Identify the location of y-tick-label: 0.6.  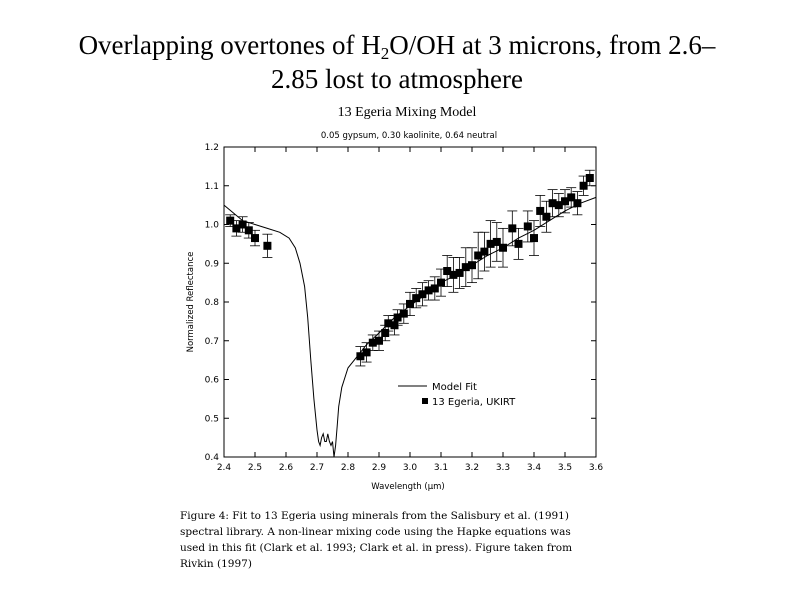
(212, 381).